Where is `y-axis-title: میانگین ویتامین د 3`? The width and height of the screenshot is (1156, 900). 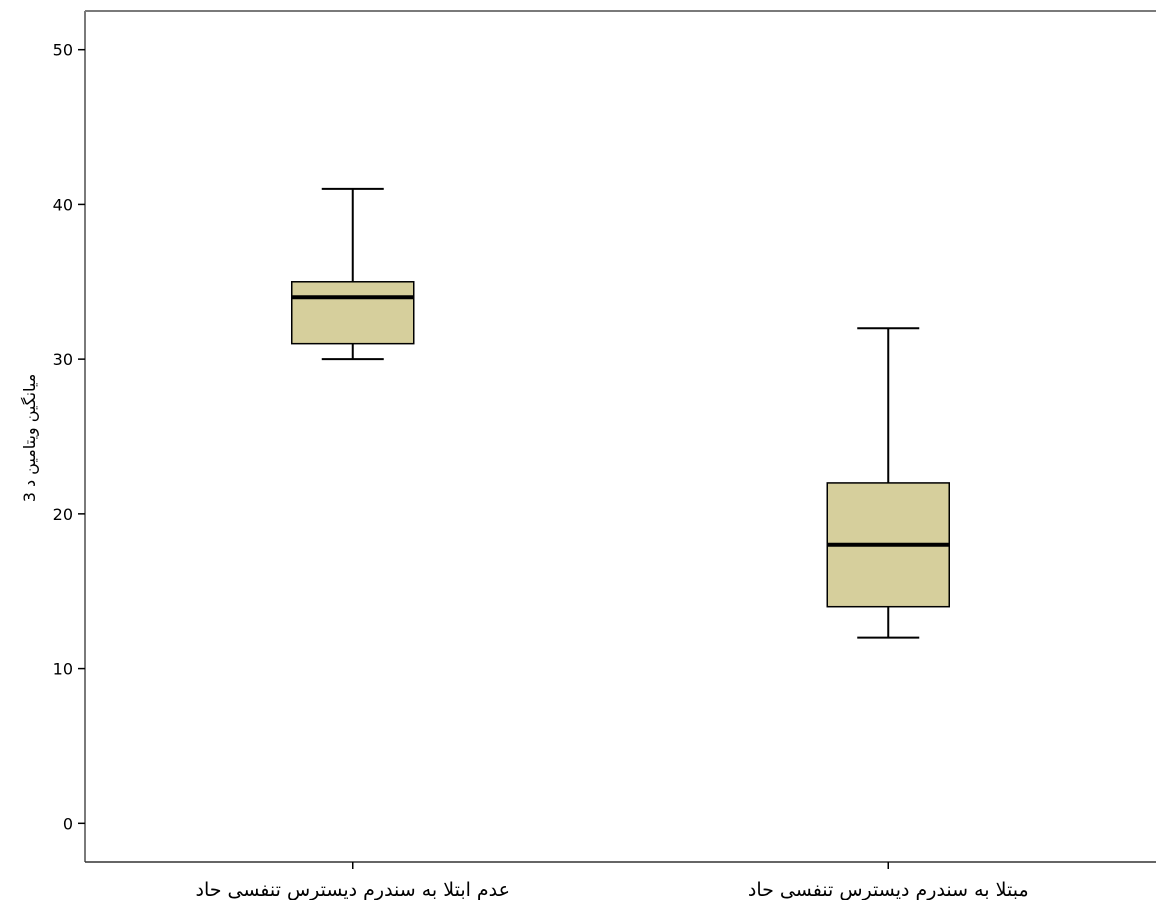
y-axis-title: میانگین ویتامین د 3 is located at coordinates (30, 438).